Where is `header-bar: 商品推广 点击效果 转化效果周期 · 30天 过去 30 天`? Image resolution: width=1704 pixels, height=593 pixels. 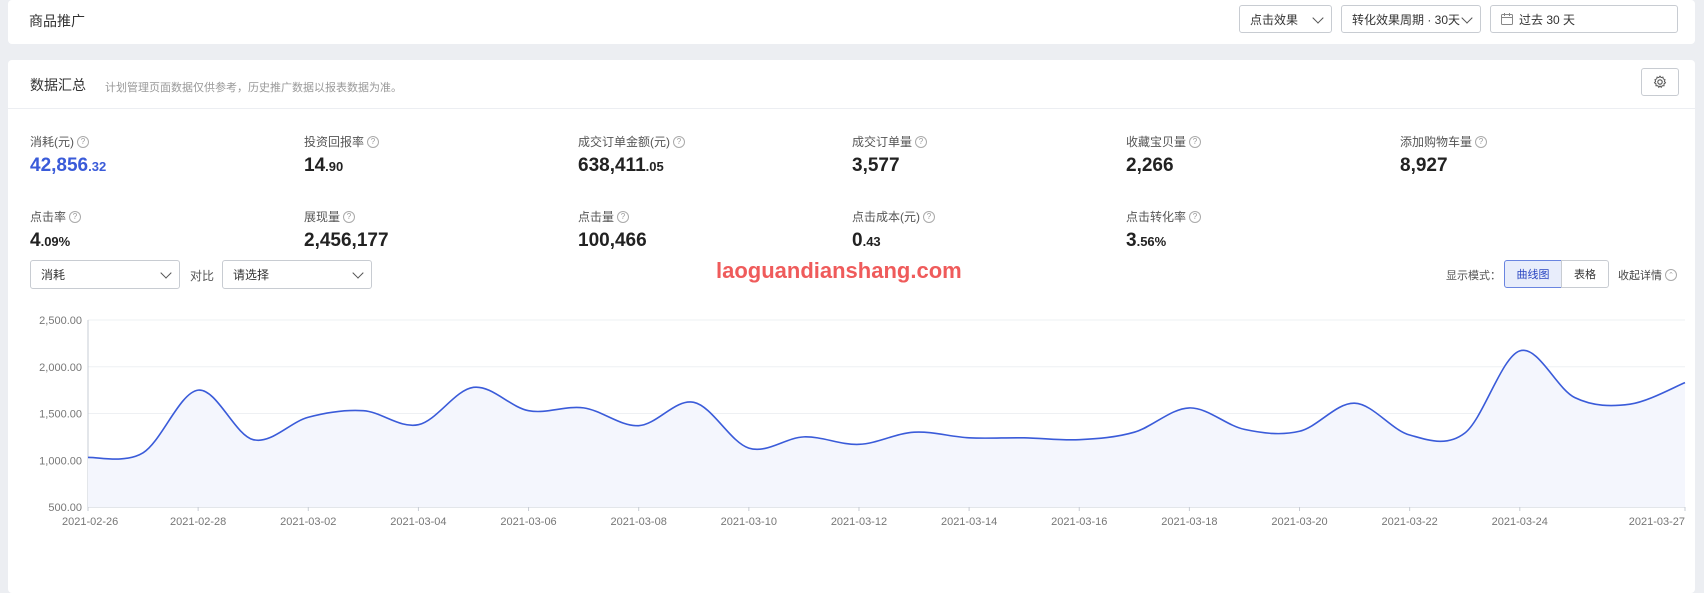
header-bar: 商品推广 点击效果 转化效果周期 · 30天 过去 30 天 is located at coordinates (851, 22).